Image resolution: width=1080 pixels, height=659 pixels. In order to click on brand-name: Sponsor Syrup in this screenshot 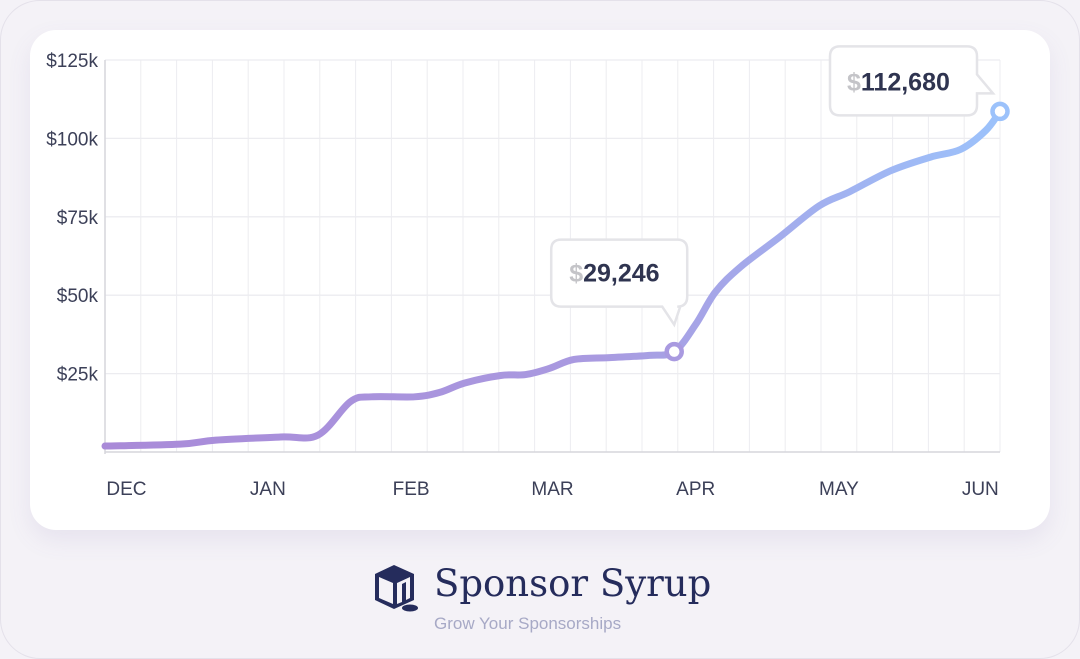, I will do `click(573, 583)`.